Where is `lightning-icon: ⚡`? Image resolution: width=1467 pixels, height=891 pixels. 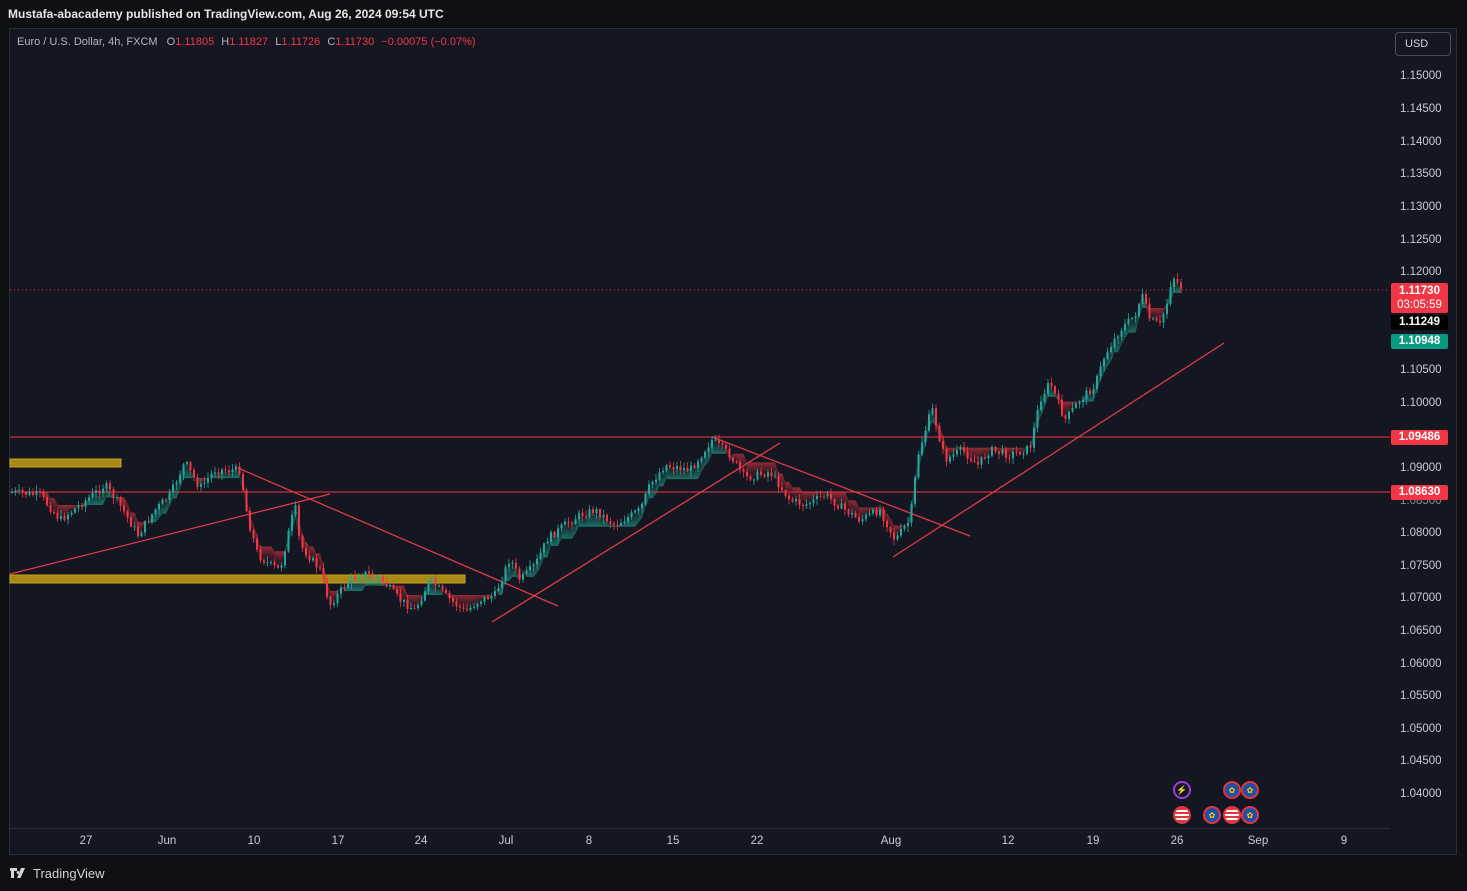 lightning-icon: ⚡ is located at coordinates (1182, 790).